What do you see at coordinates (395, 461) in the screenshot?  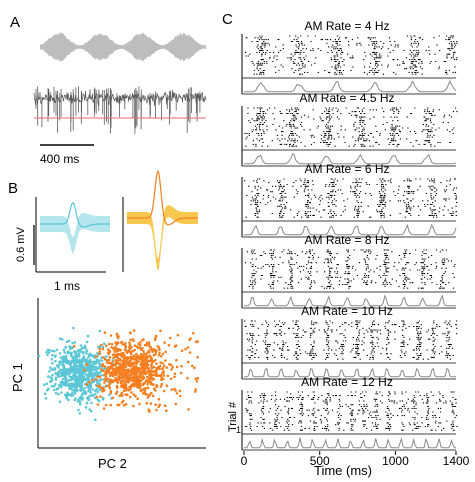 I see `time-axis-tick-label: 1000` at bounding box center [395, 461].